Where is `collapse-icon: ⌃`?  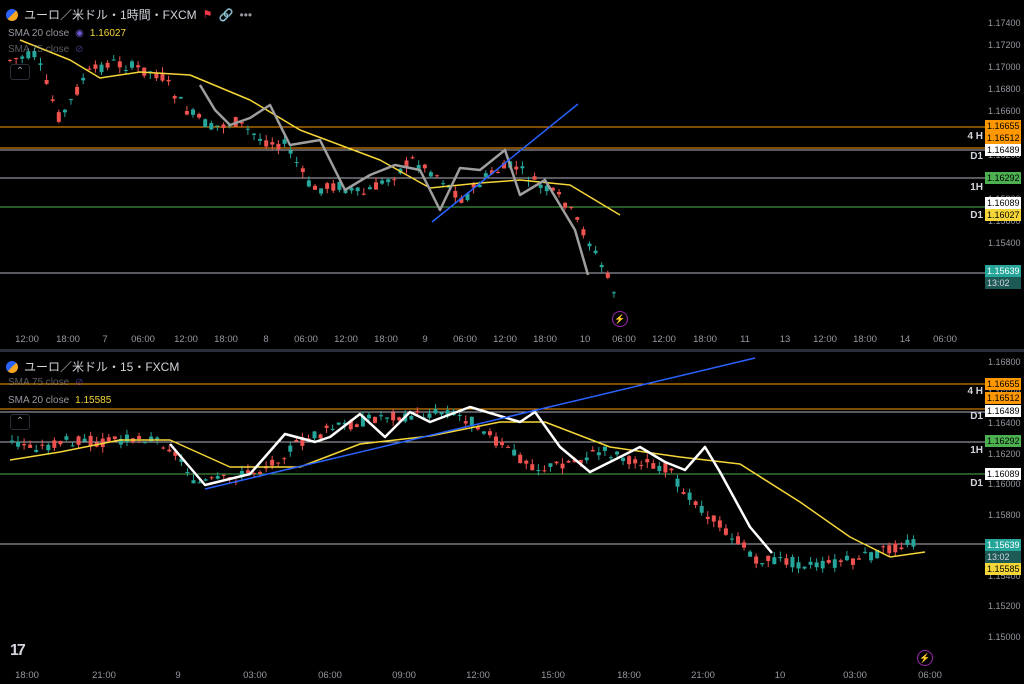 collapse-icon: ⌃ is located at coordinates (20, 422).